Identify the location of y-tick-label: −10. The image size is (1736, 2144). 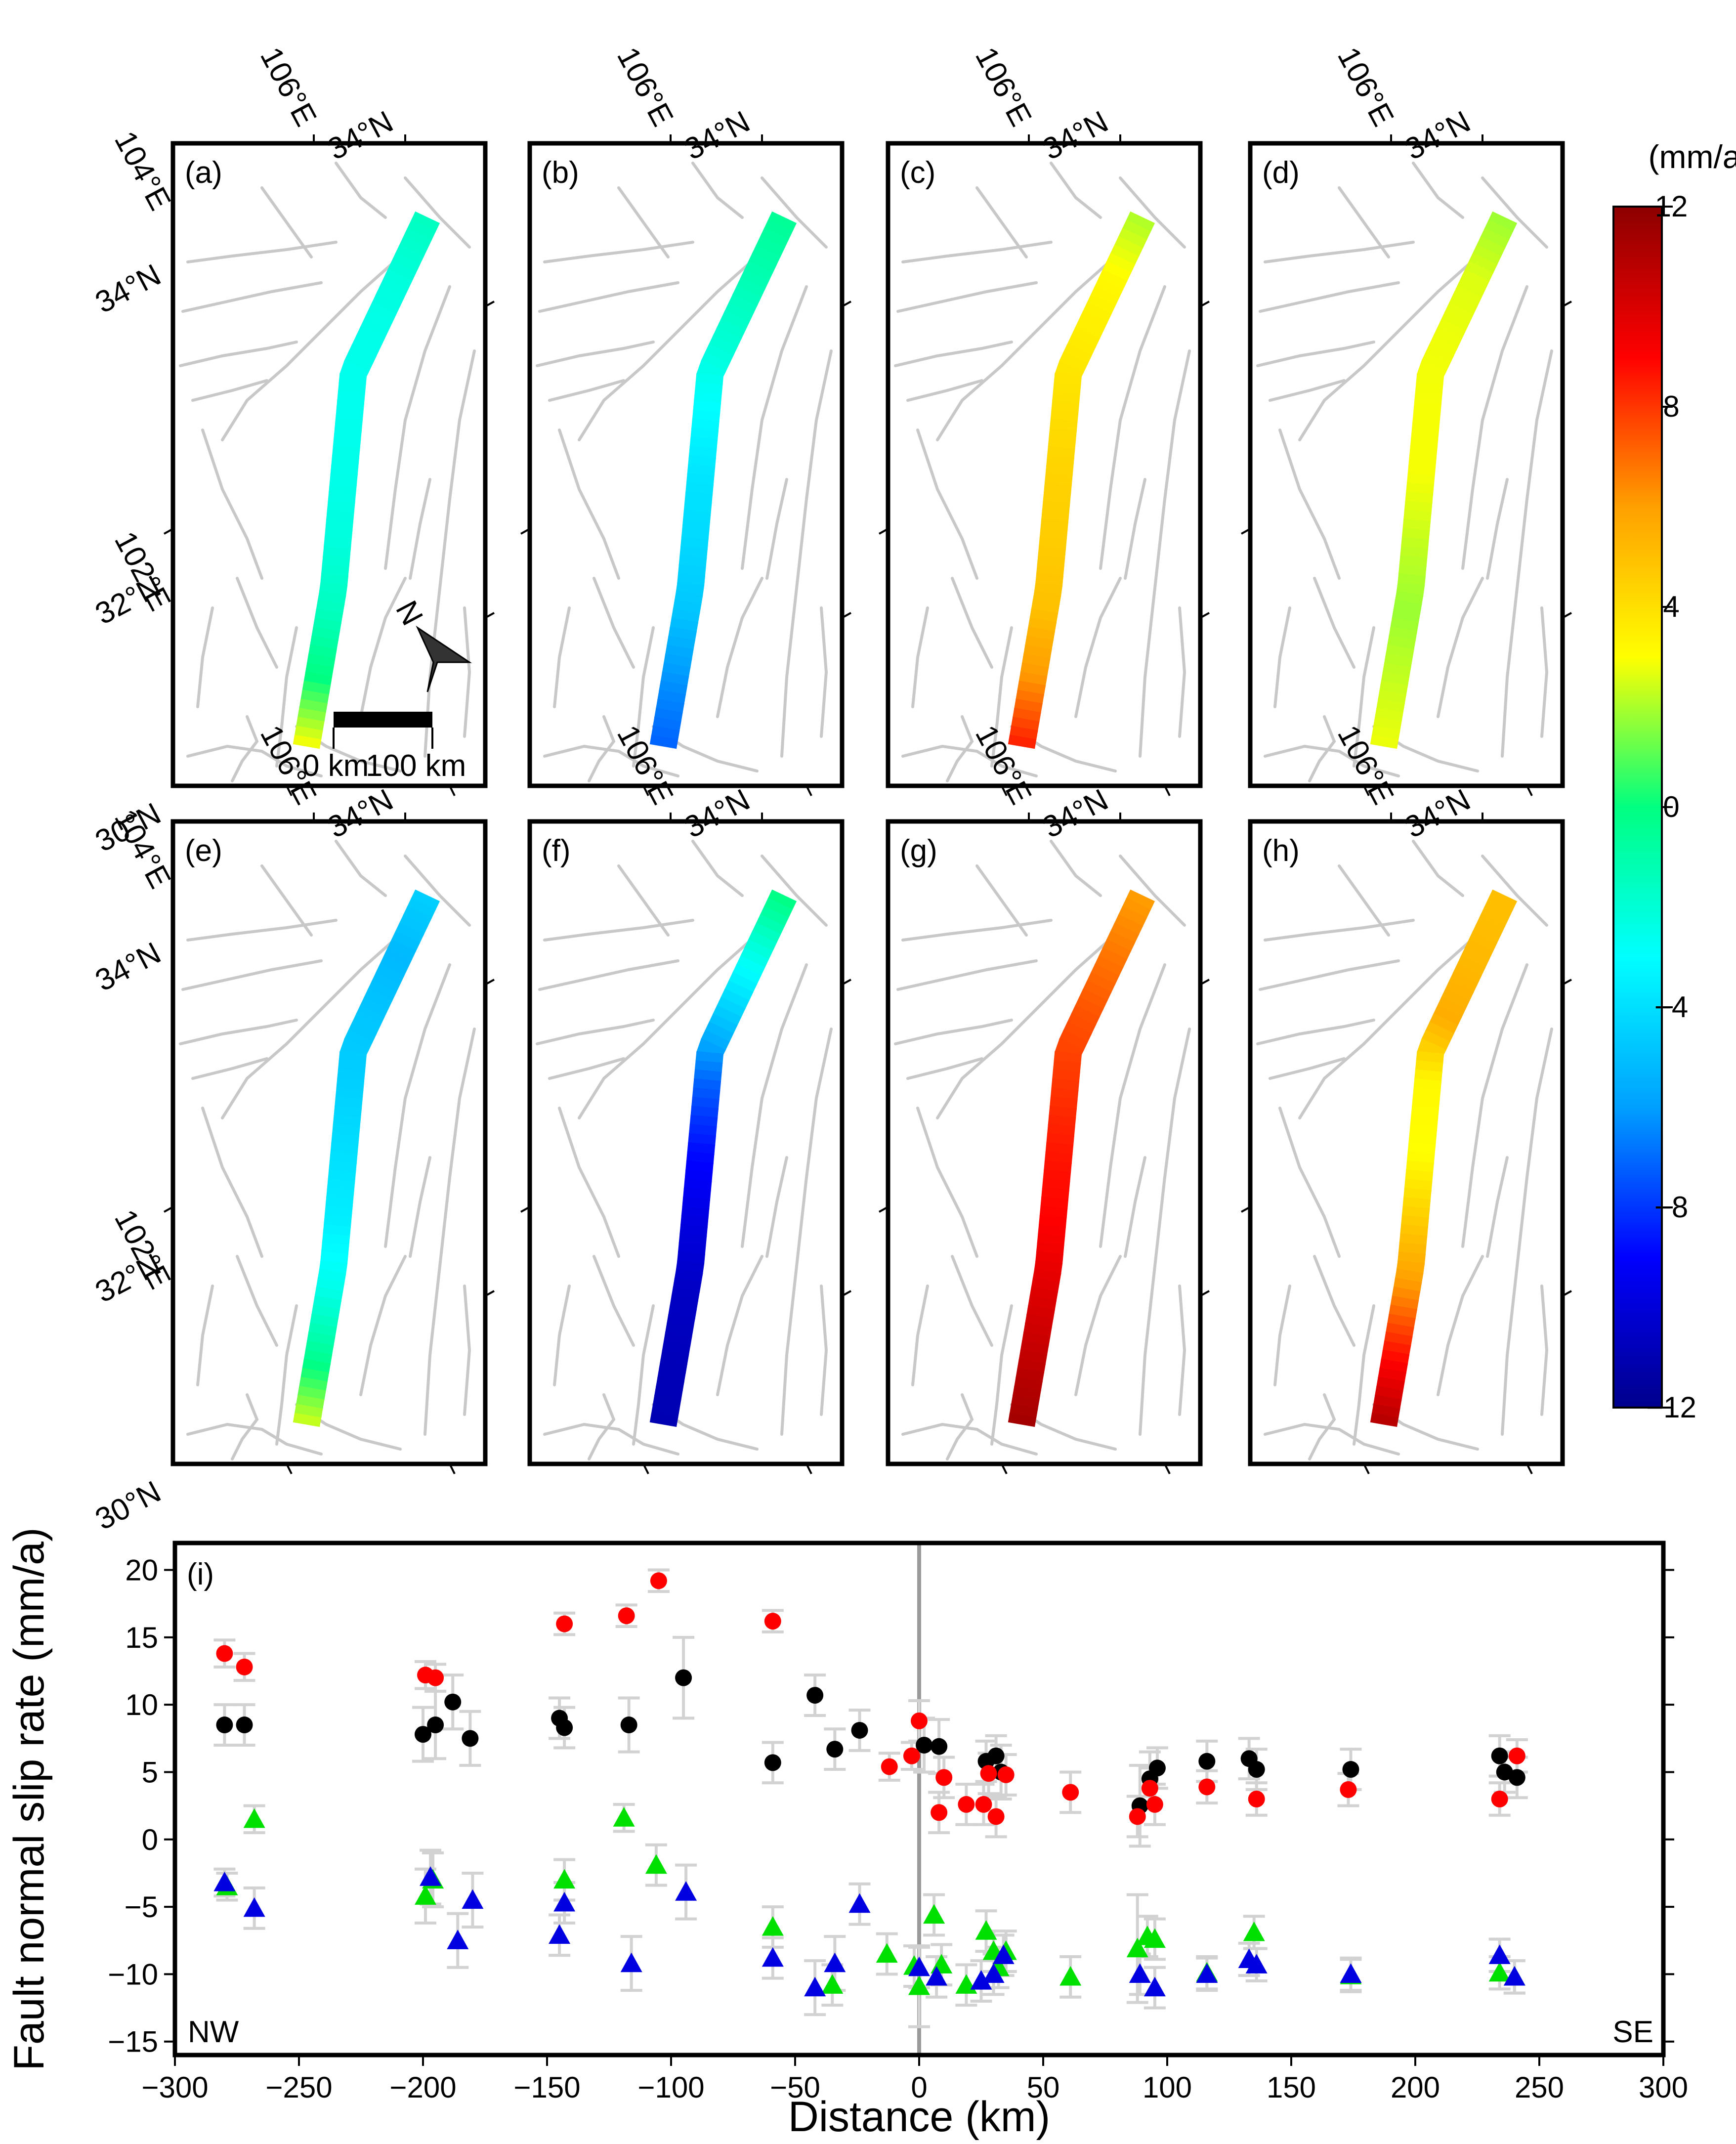
(133, 1975).